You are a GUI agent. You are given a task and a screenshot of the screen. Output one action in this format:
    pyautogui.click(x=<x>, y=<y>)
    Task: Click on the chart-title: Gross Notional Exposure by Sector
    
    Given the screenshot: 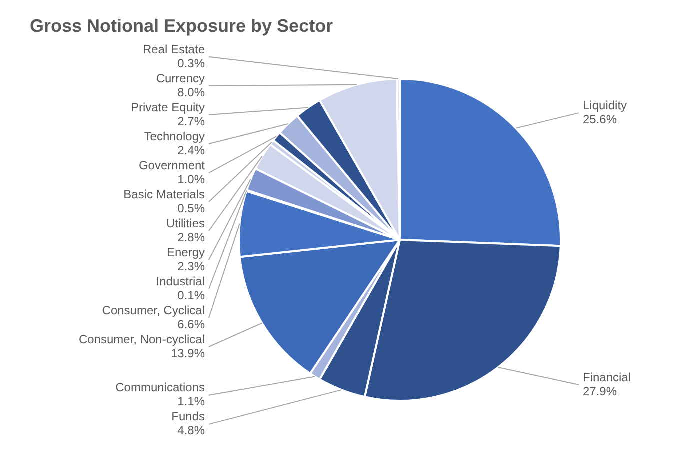 What is the action you would take?
    pyautogui.click(x=182, y=26)
    